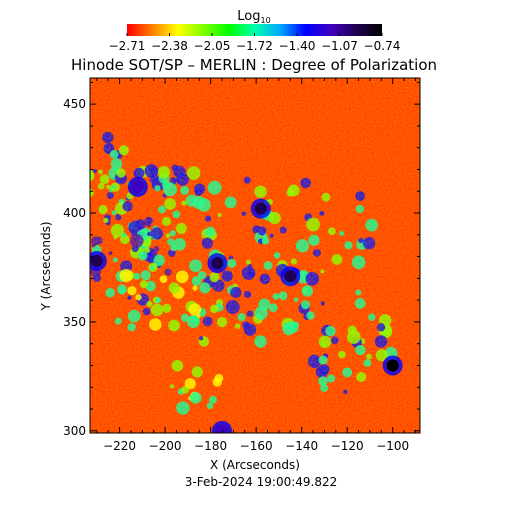  I want to click on x-tick-label: −220, so click(119, 446).